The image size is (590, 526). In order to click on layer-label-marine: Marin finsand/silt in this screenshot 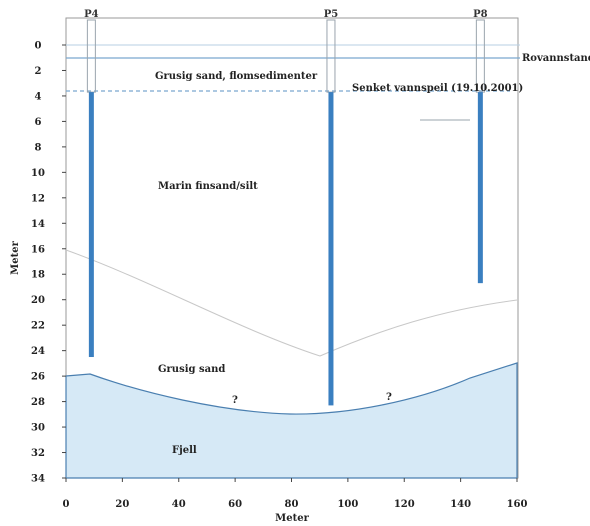, I will do `click(208, 186)`.